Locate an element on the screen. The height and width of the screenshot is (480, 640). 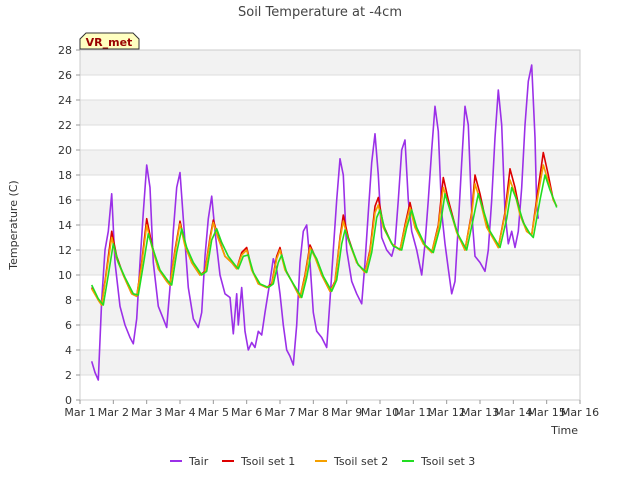
site-label-background is located at coordinates (109, 41).